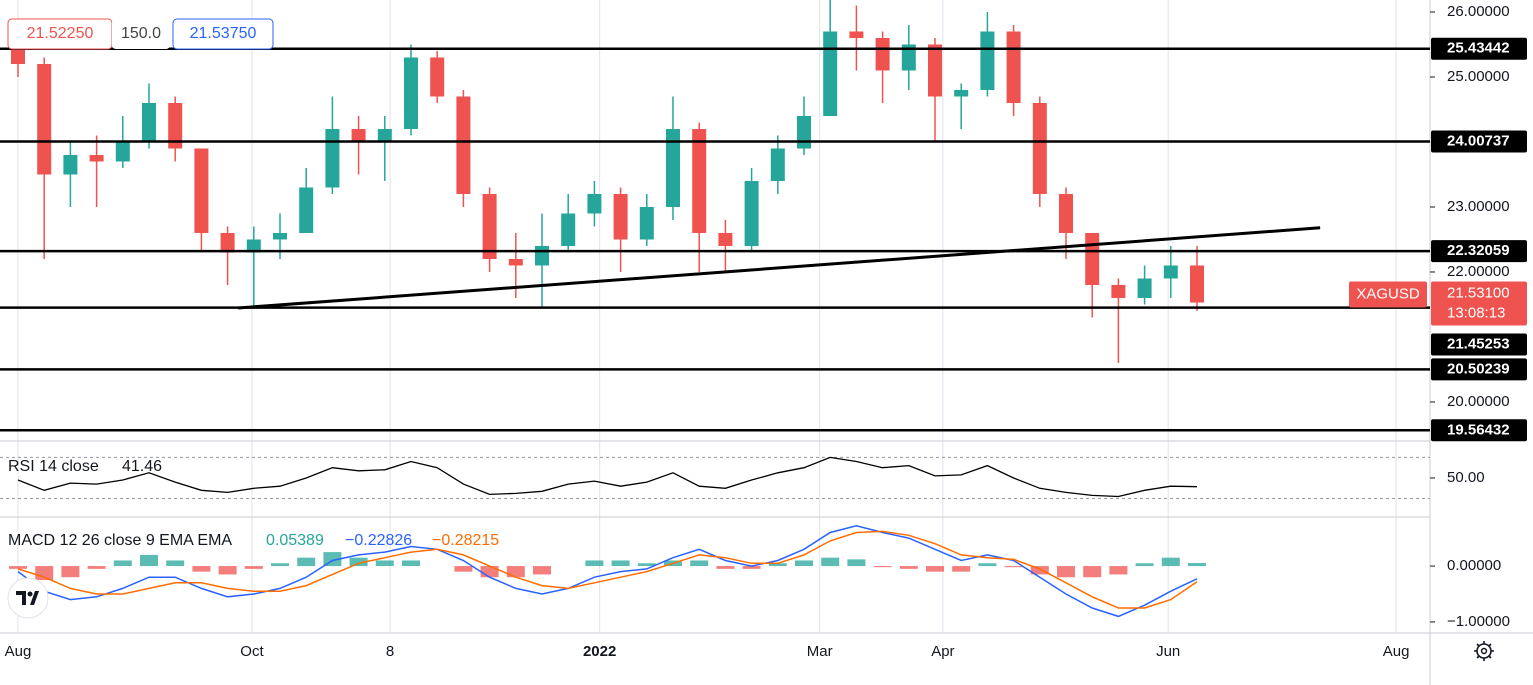  Describe the element at coordinates (607, 477) in the screenshot. I see `rsi-line` at that location.